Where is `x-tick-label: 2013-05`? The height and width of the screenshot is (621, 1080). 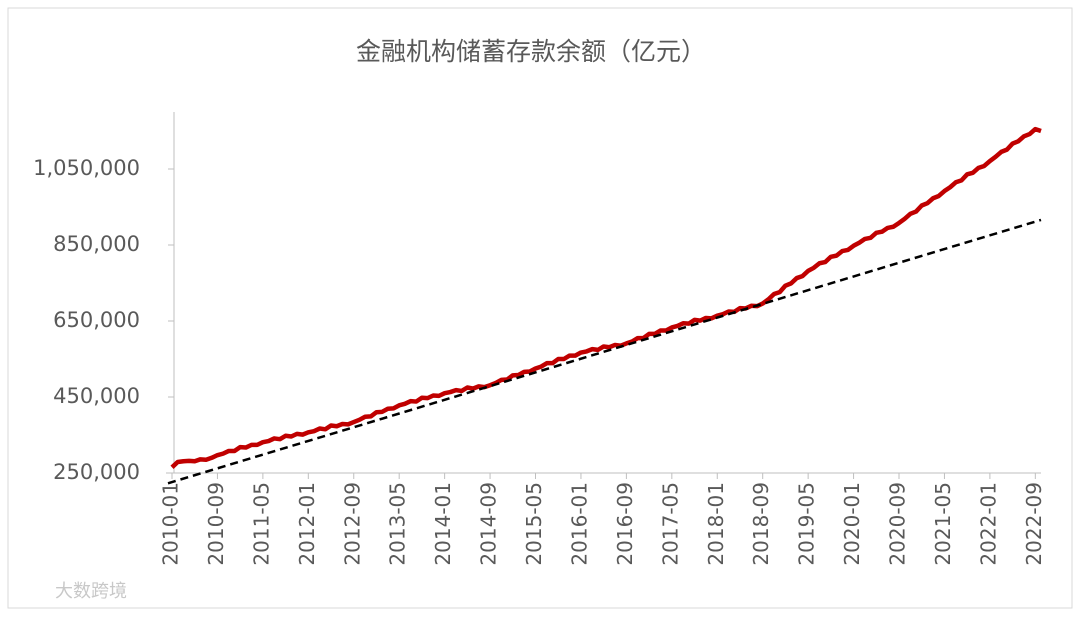 x-tick-label: 2013-05 is located at coordinates (398, 524).